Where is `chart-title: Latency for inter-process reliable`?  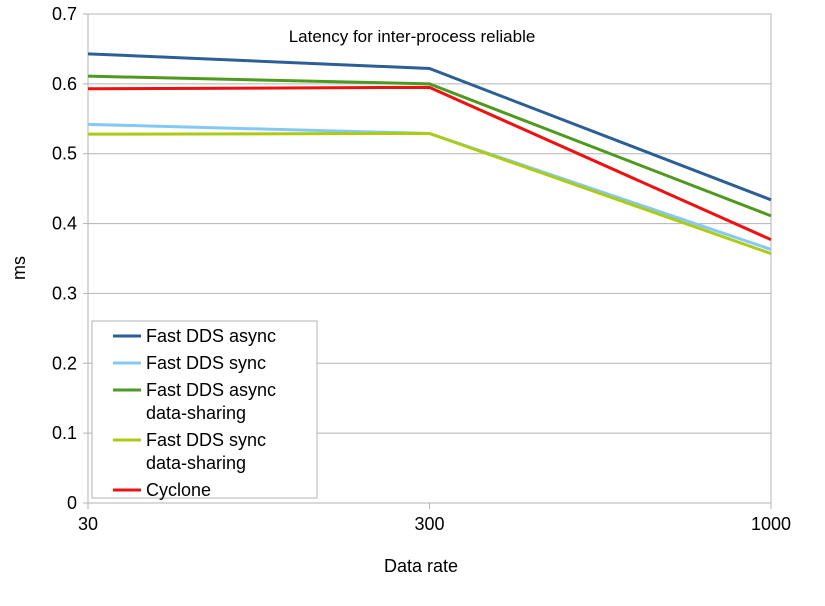
chart-title: Latency for inter-process reliable is located at coordinates (412, 36).